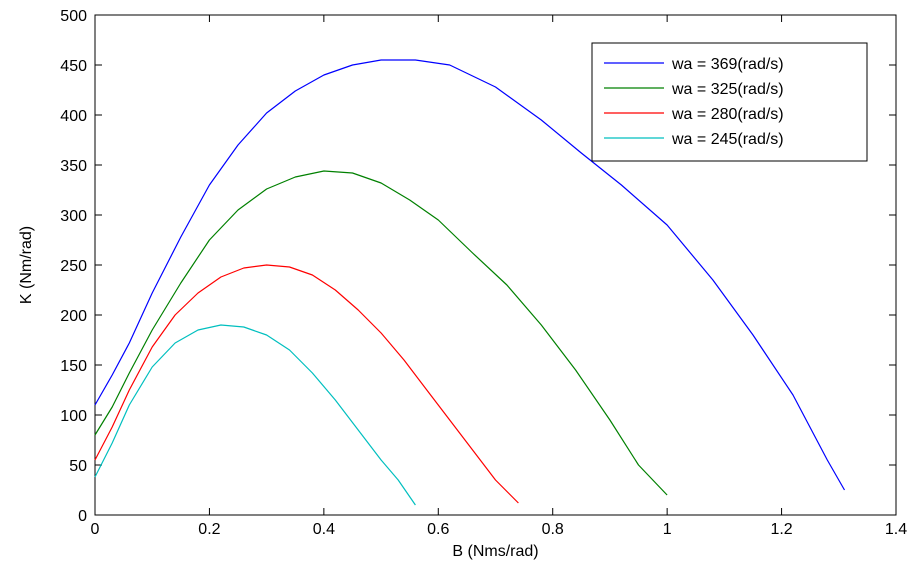  What do you see at coordinates (73, 416) in the screenshot?
I see `y-tick-label: 100` at bounding box center [73, 416].